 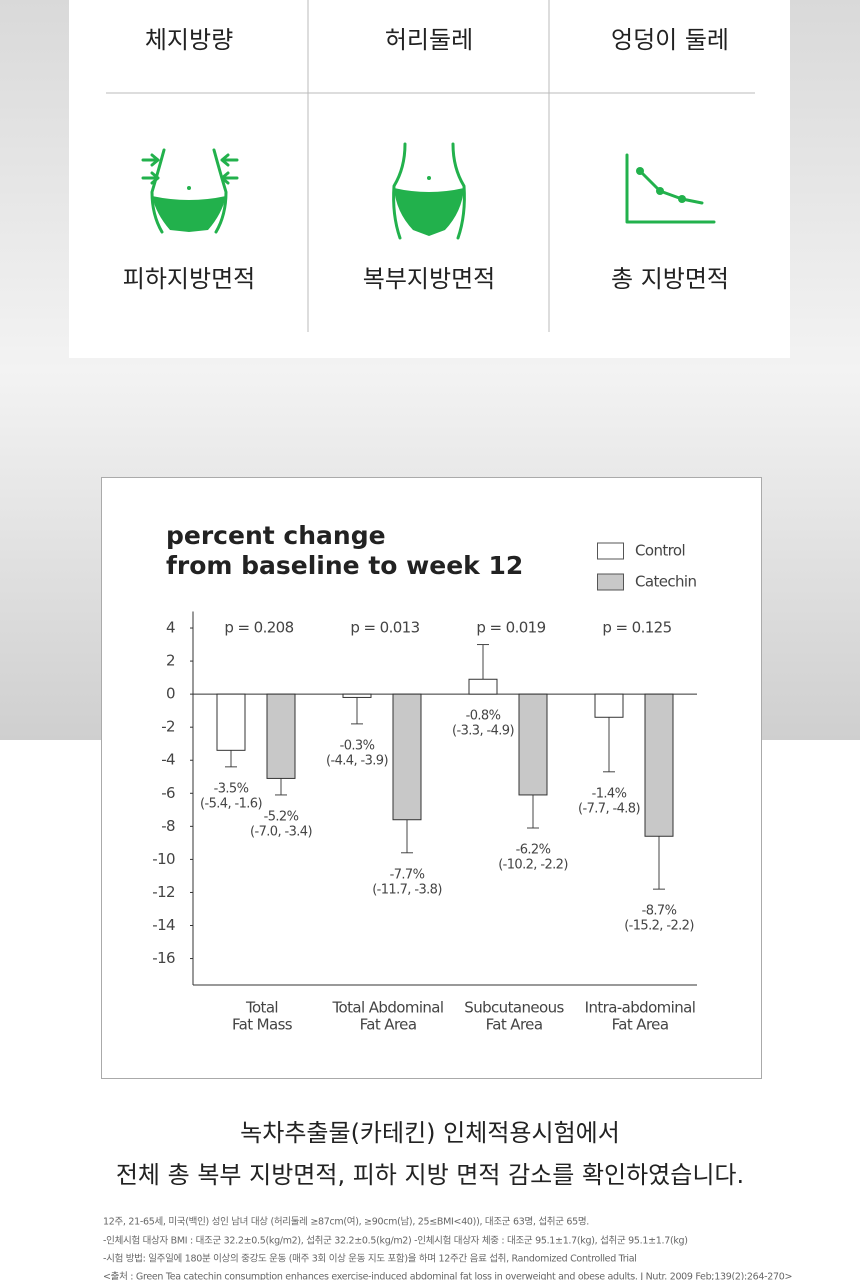 I want to click on p-value: p = 0.019, so click(x=510, y=628).